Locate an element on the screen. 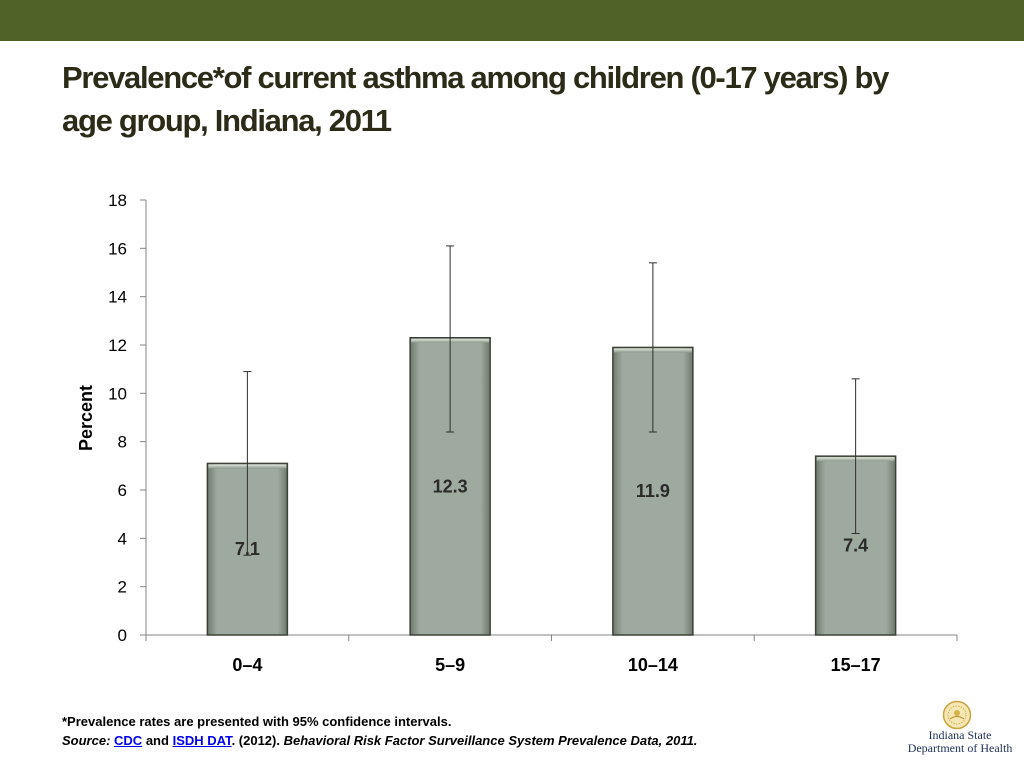  y-tick-label: 8 is located at coordinates (122, 442).